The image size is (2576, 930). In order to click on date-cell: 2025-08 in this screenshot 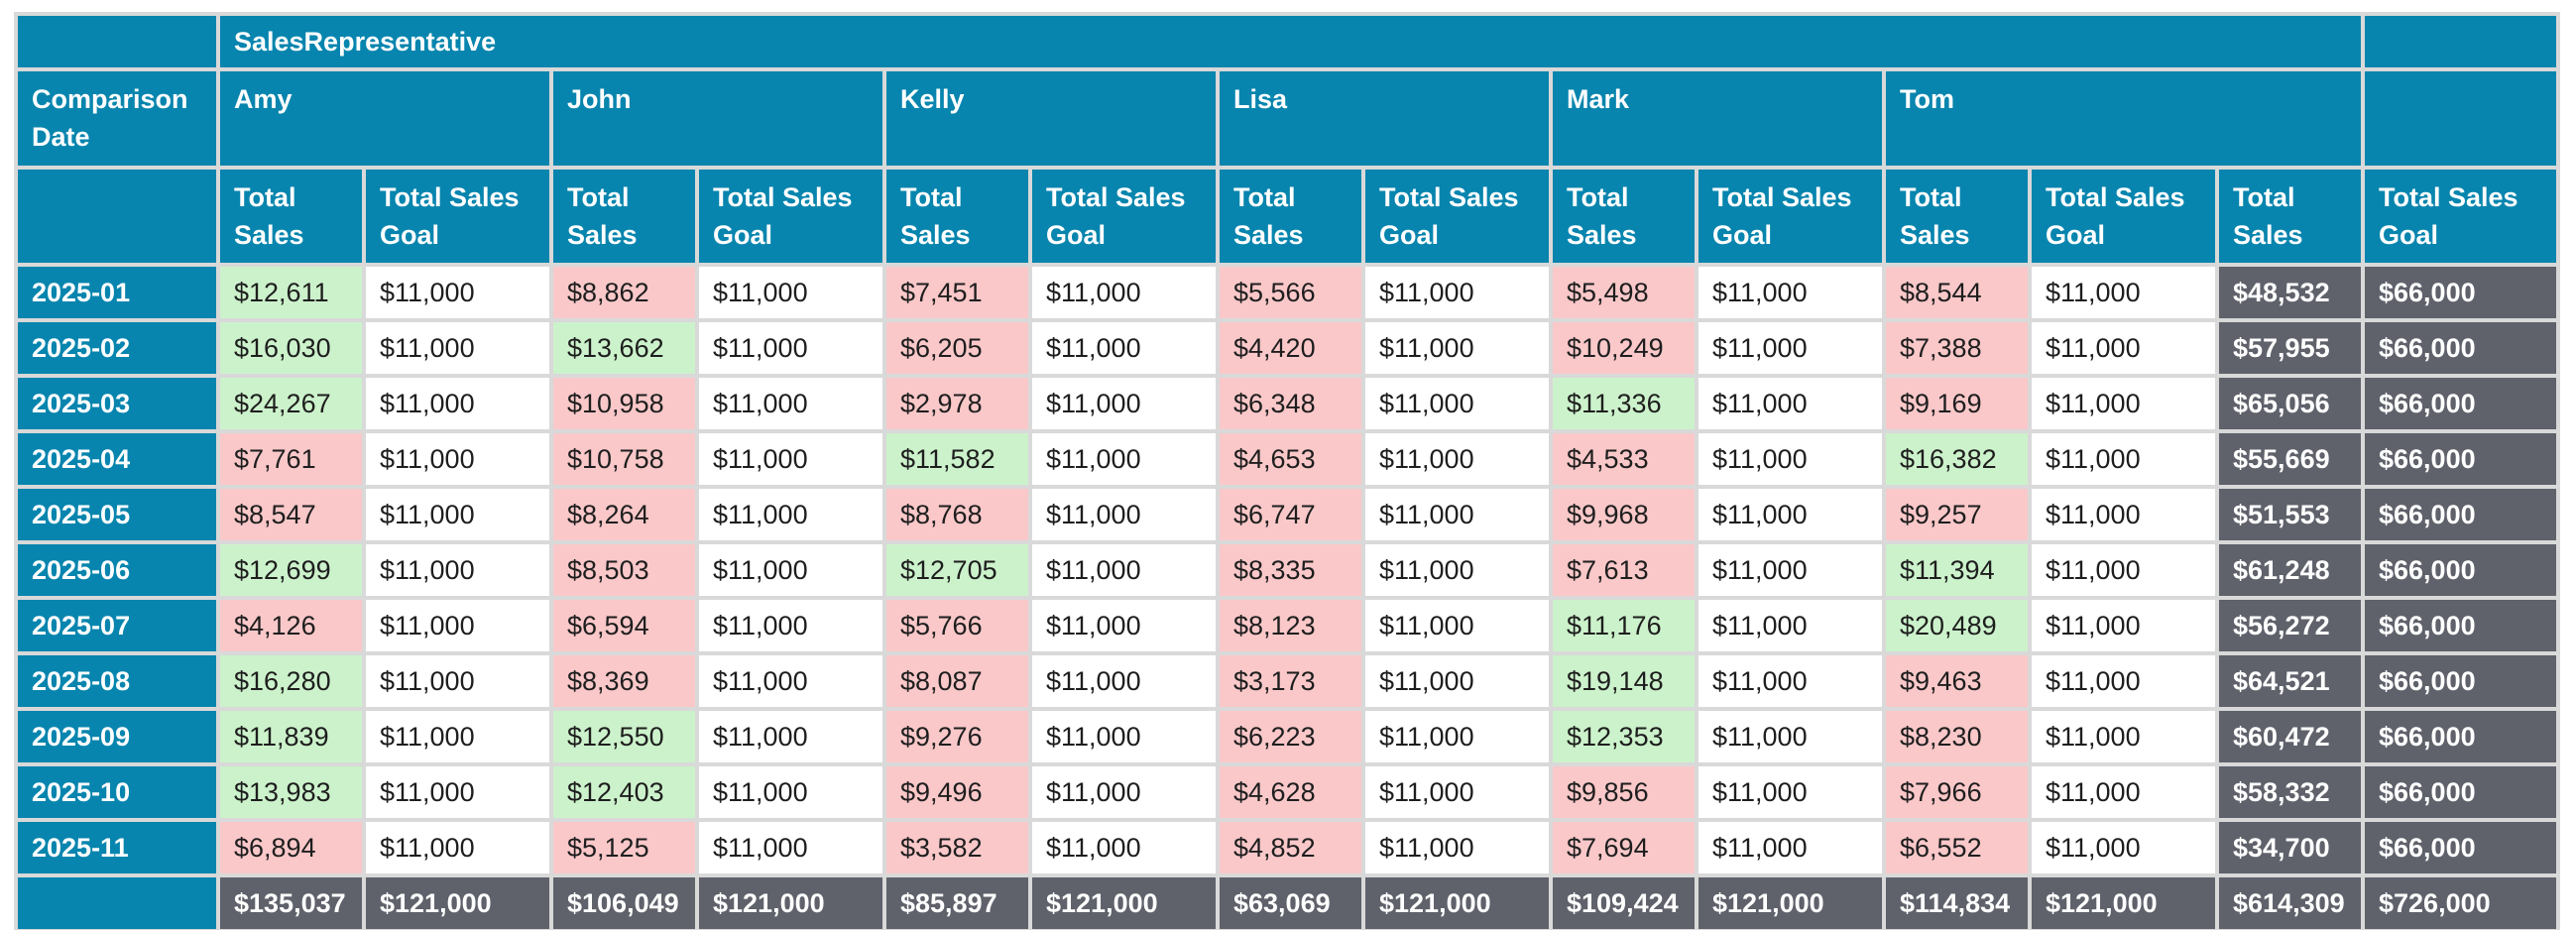, I will do `click(117, 681)`.